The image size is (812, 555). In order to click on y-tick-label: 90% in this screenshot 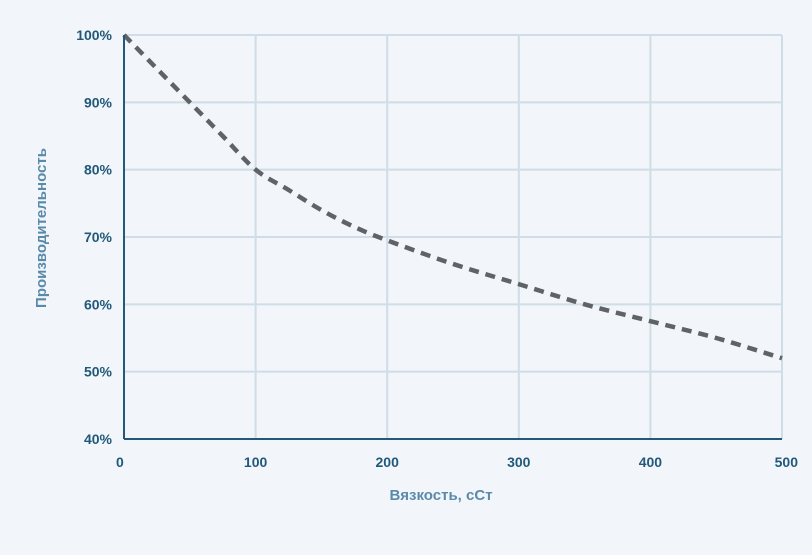, I will do `click(98, 102)`.